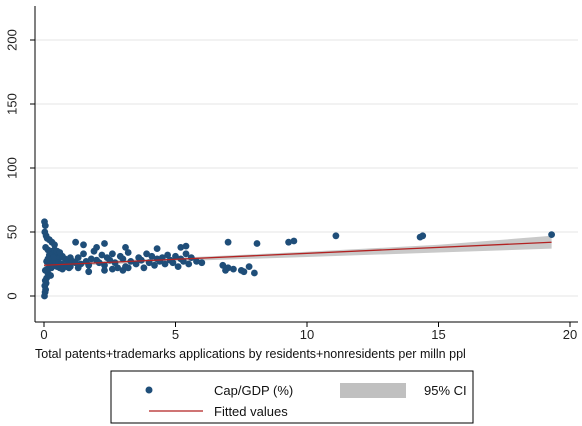  I want to click on legend-band-swatch, so click(373, 390).